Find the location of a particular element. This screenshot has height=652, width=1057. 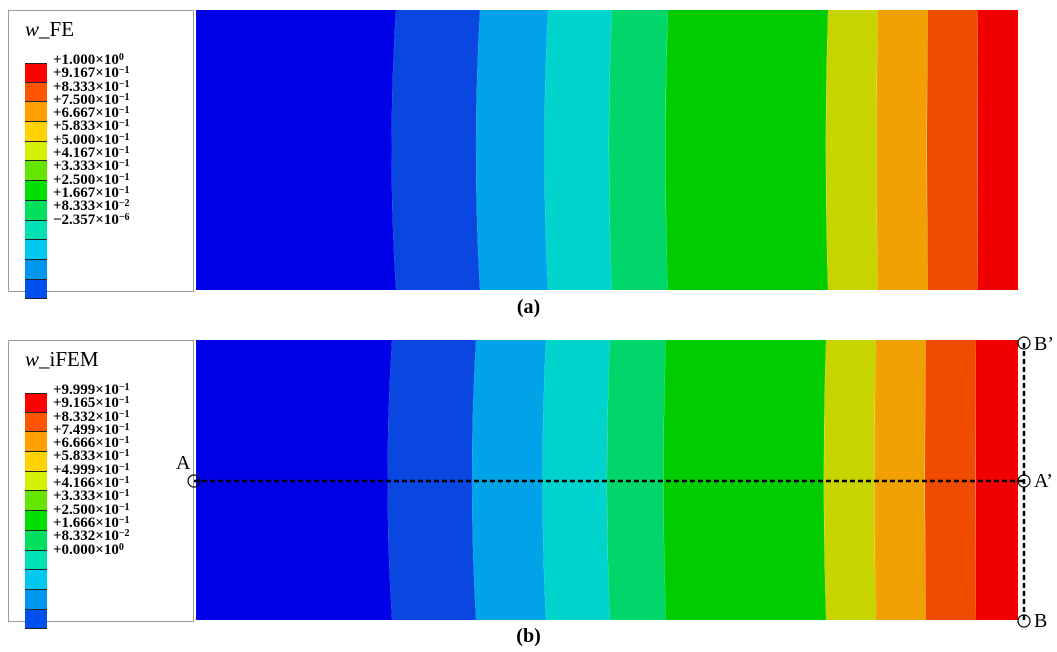

caption-a: (a) is located at coordinates (528, 307).